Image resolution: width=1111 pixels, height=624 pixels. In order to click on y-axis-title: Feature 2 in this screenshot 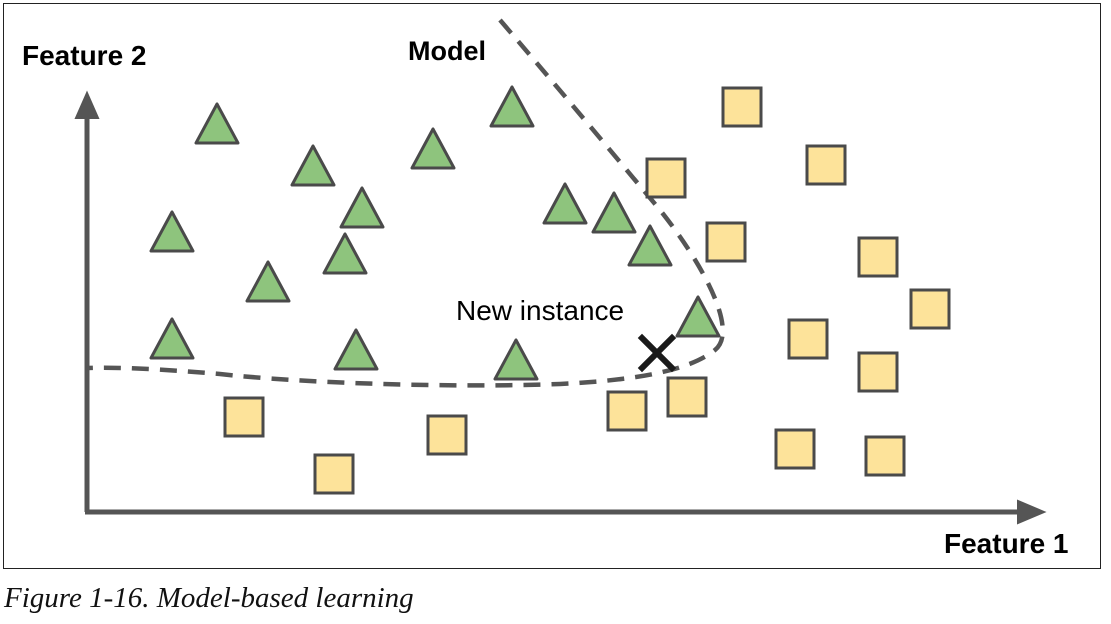, I will do `click(84, 55)`.